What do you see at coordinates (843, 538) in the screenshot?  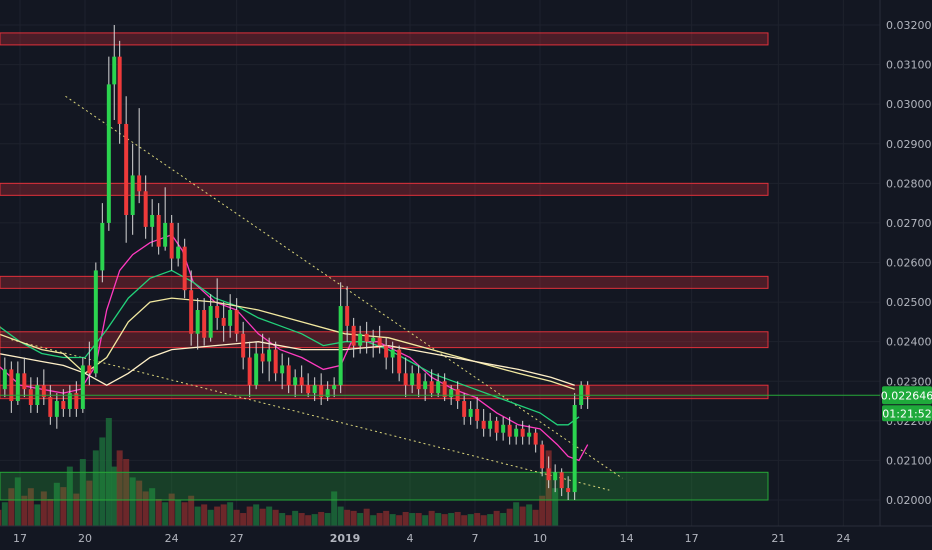 I see `x-tick-label: 24` at bounding box center [843, 538].